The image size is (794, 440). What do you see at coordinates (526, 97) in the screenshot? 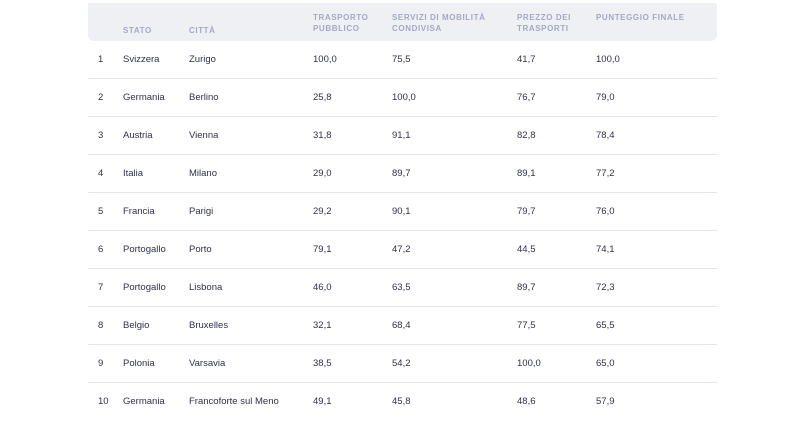
I see `cell-transport-price: 76,7` at bounding box center [526, 97].